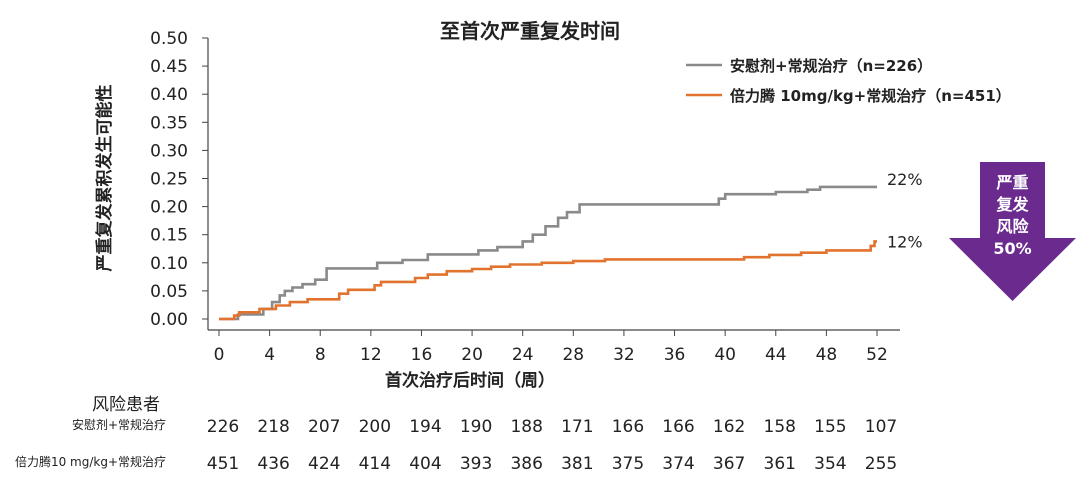  I want to click on x-tick-label: 16, so click(422, 355).